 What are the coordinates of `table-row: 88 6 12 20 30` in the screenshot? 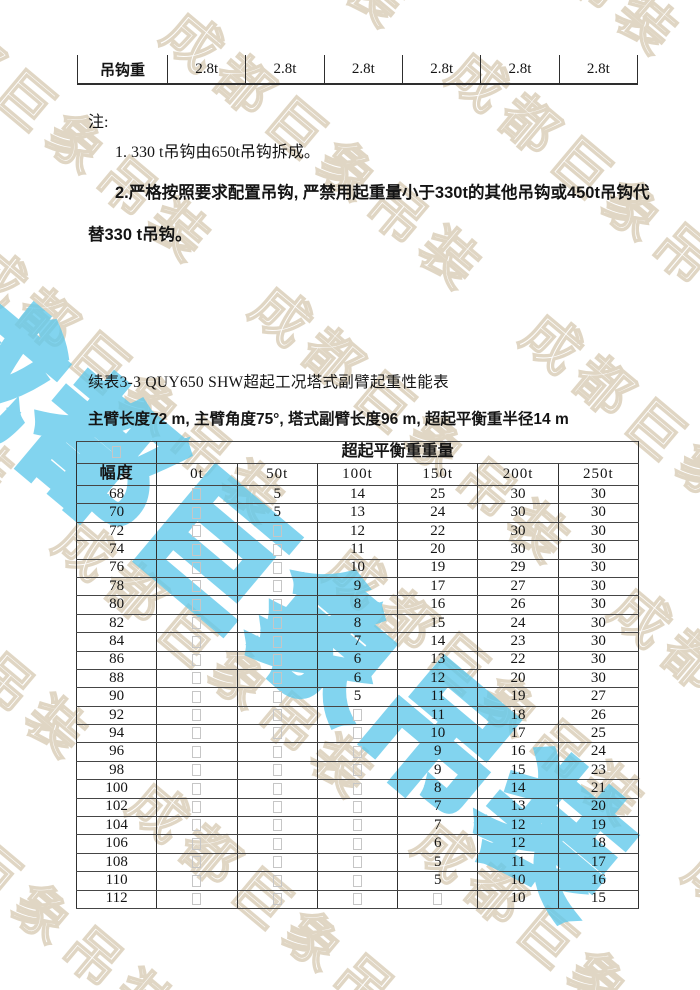 It's located at (357, 678).